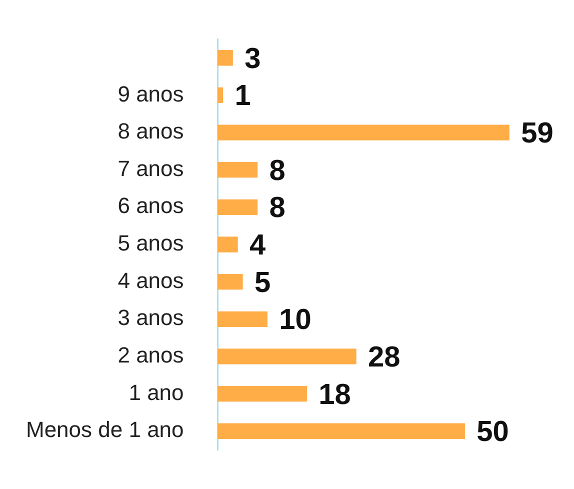 This screenshot has width=574, height=489. I want to click on data-label: 28, so click(384, 357).